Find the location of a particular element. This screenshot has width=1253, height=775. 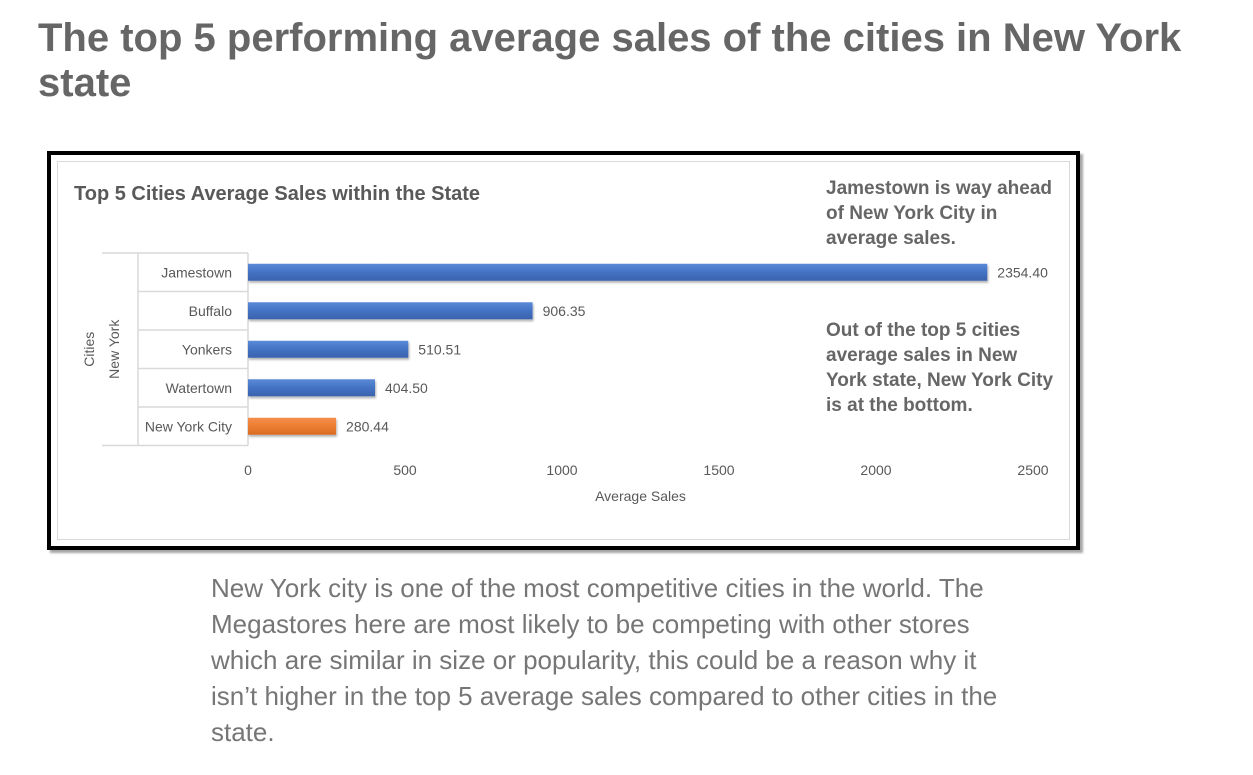

value-label: 2354.40 is located at coordinates (1022, 272).